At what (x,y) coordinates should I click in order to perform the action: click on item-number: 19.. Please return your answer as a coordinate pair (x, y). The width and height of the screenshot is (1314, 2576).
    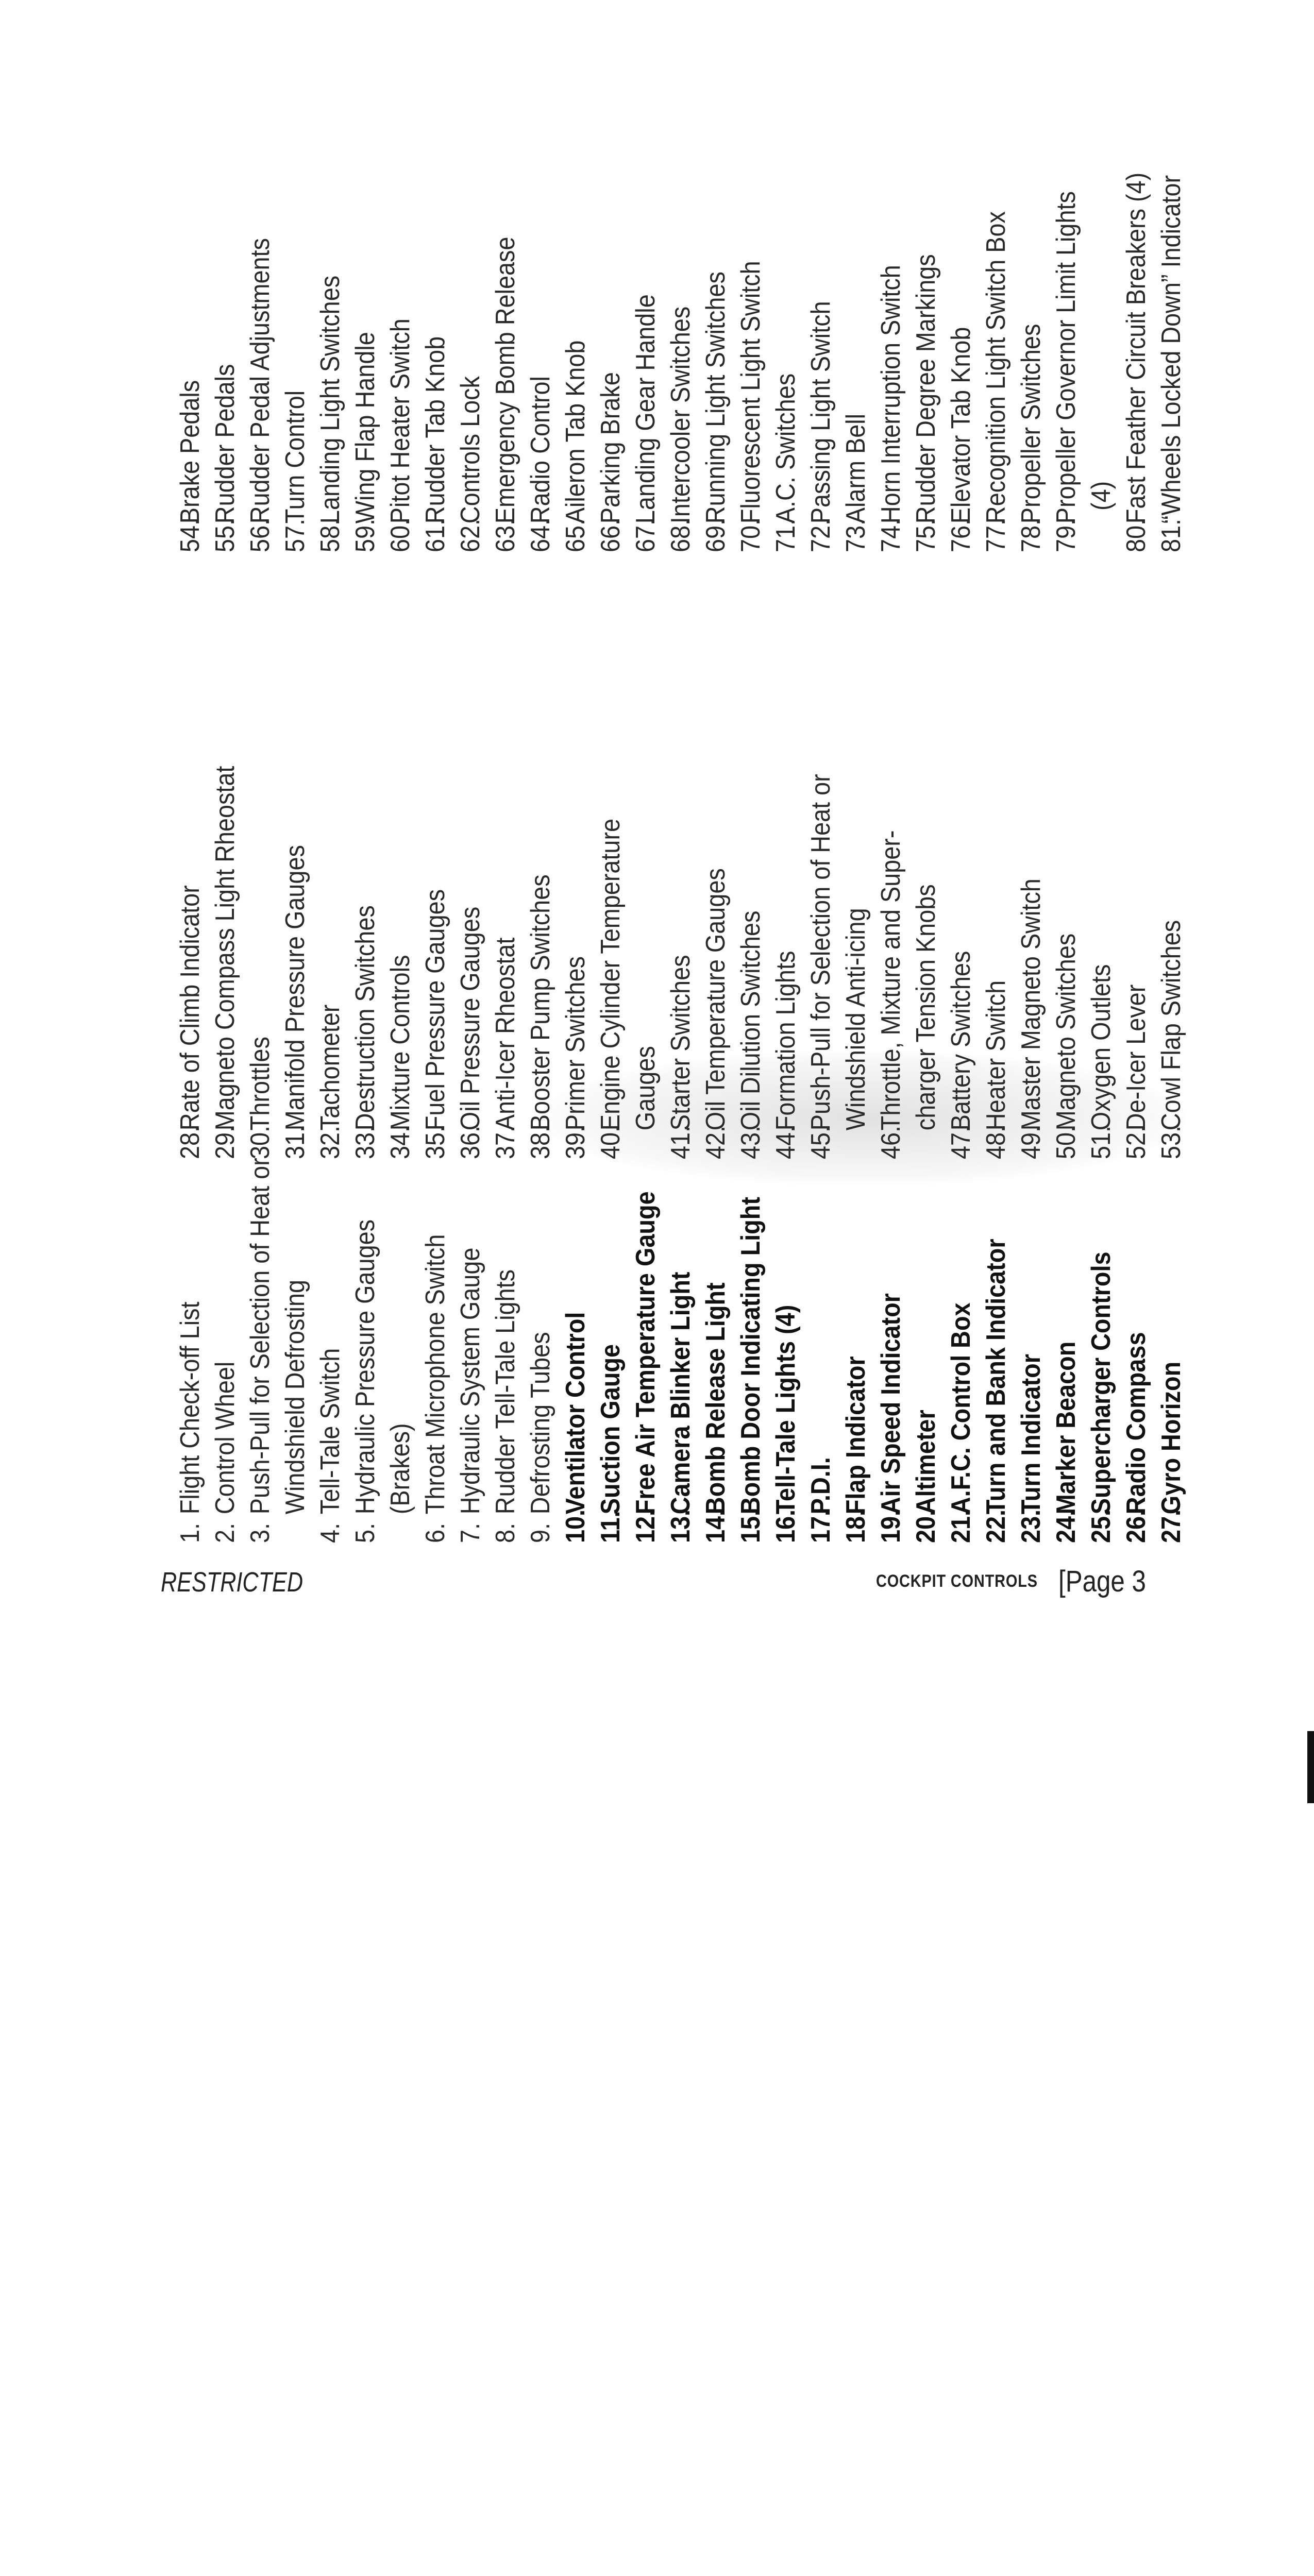
    Looking at the image, I should click on (891, 1526).